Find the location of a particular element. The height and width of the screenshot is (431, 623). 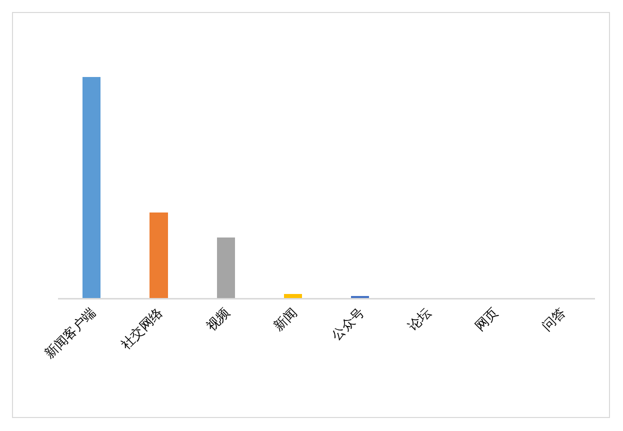

x-tick-label: 新闻 is located at coordinates (285, 319).